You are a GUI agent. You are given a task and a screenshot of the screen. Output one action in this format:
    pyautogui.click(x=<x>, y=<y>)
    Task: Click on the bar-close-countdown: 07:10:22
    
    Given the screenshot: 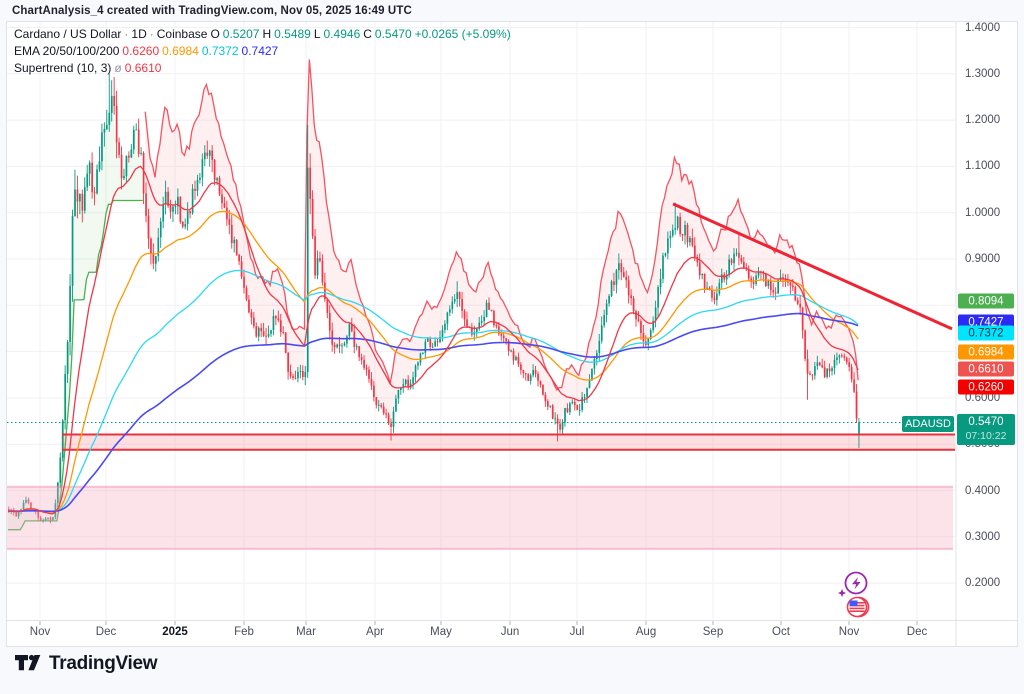 What is the action you would take?
    pyautogui.click(x=986, y=436)
    